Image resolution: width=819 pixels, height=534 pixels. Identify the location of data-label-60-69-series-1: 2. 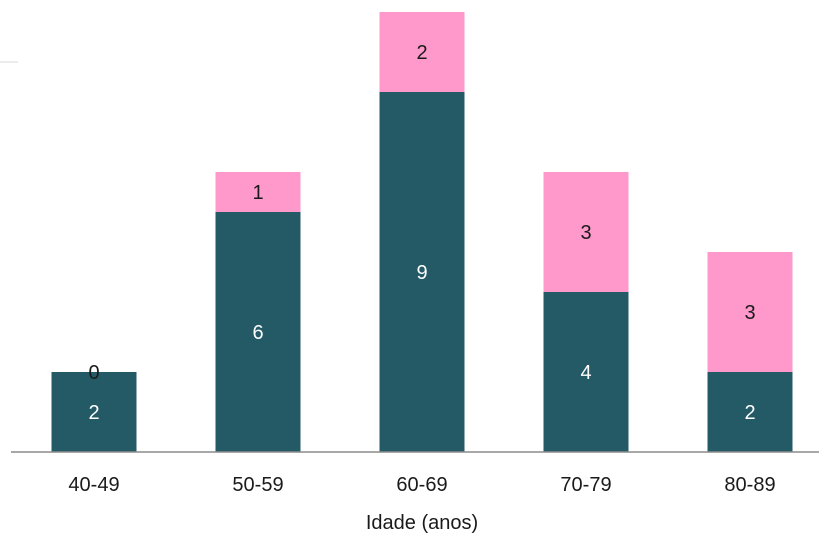
(421, 53).